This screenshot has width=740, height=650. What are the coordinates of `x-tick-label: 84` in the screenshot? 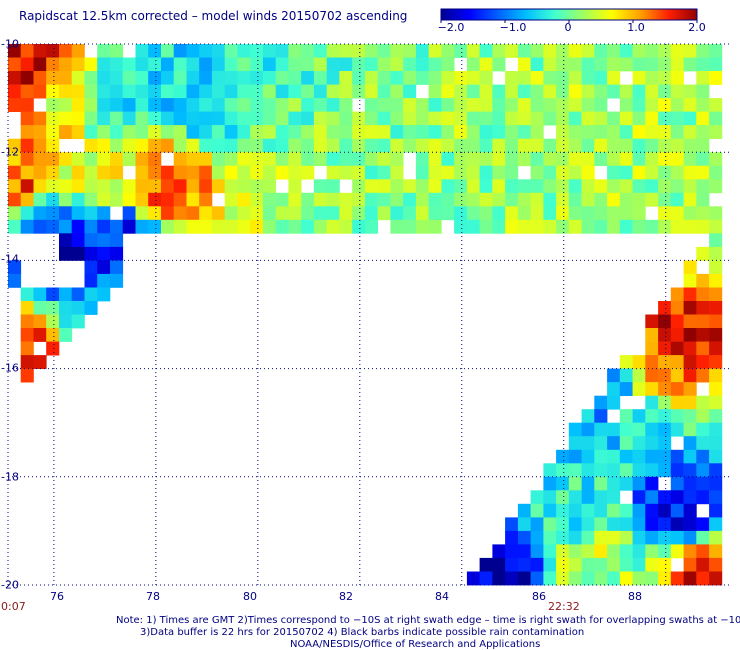 It's located at (442, 596).